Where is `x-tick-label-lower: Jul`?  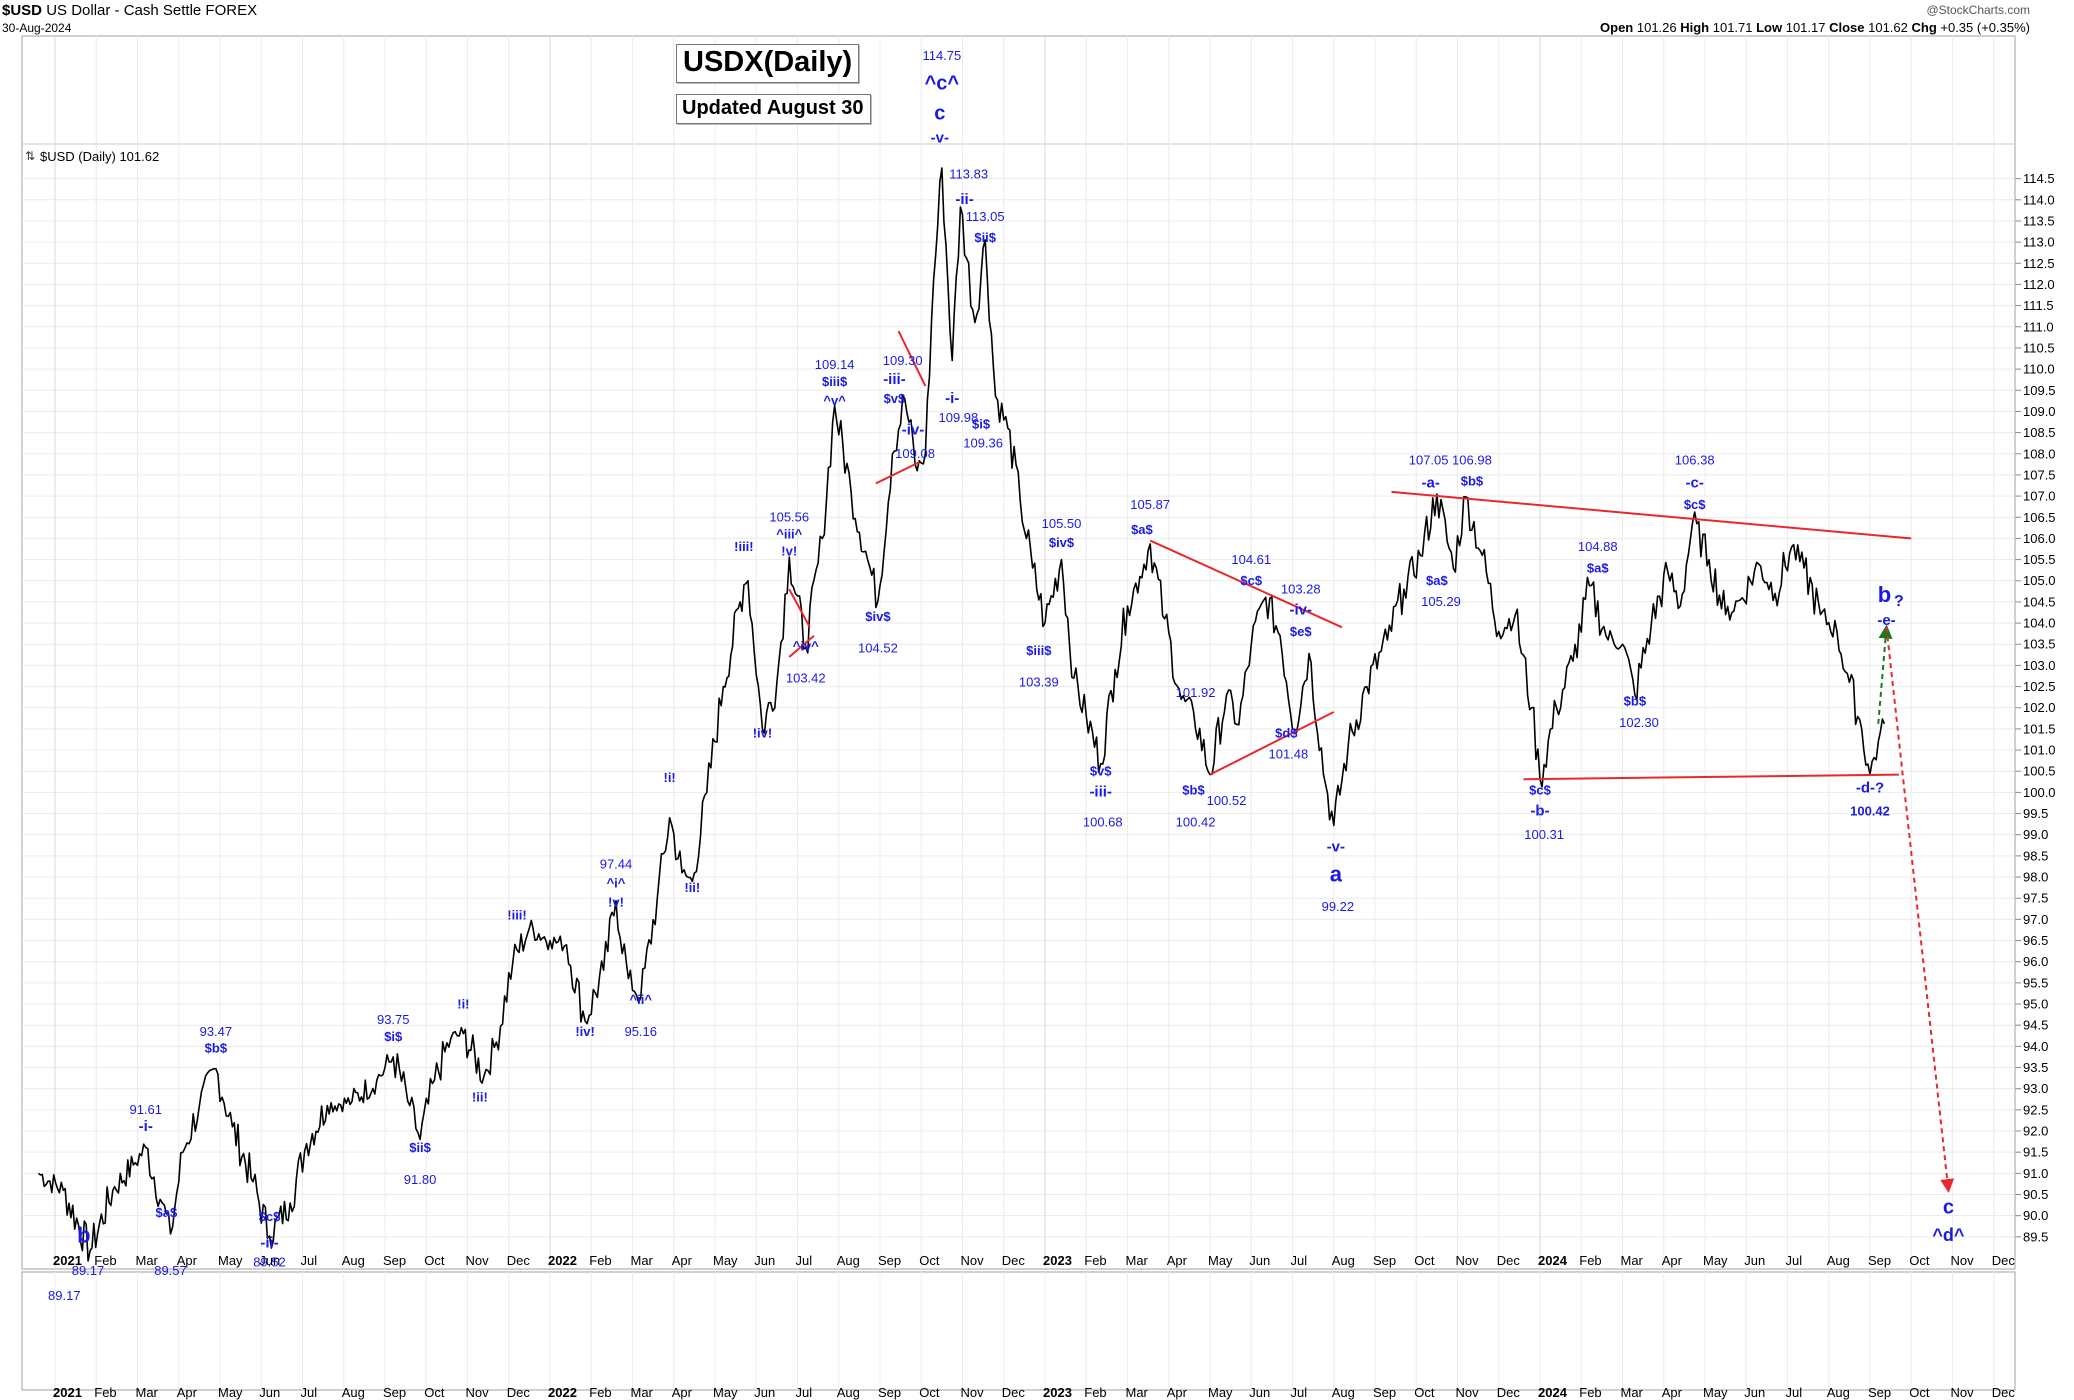
x-tick-label-lower: Jul is located at coordinates (309, 1392).